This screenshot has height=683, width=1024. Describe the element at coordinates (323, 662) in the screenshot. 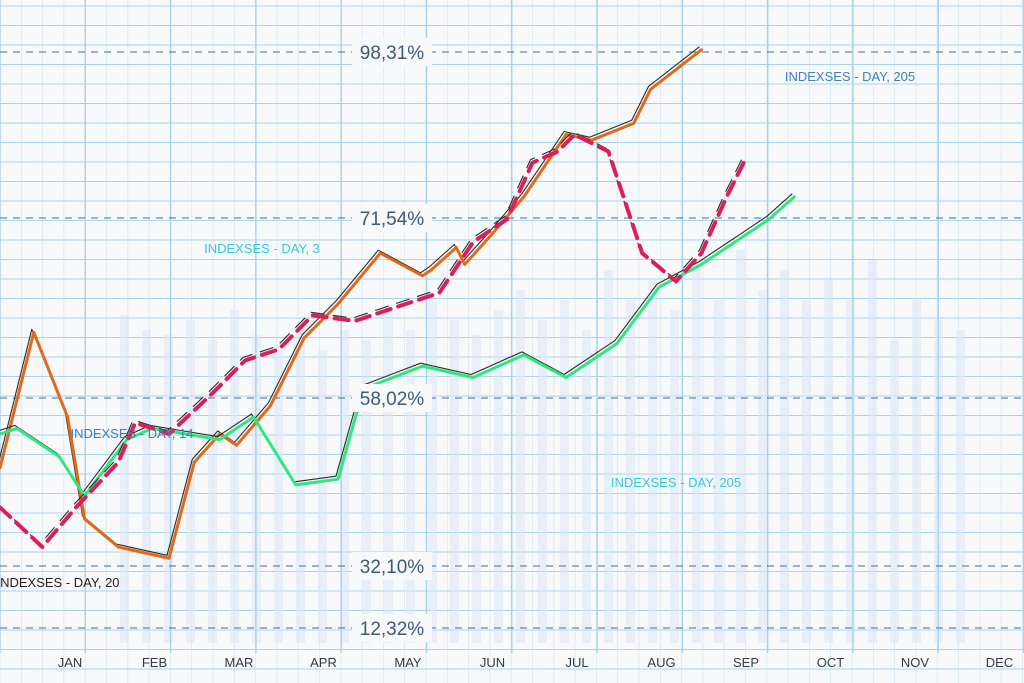

I see `month-label: APR` at that location.